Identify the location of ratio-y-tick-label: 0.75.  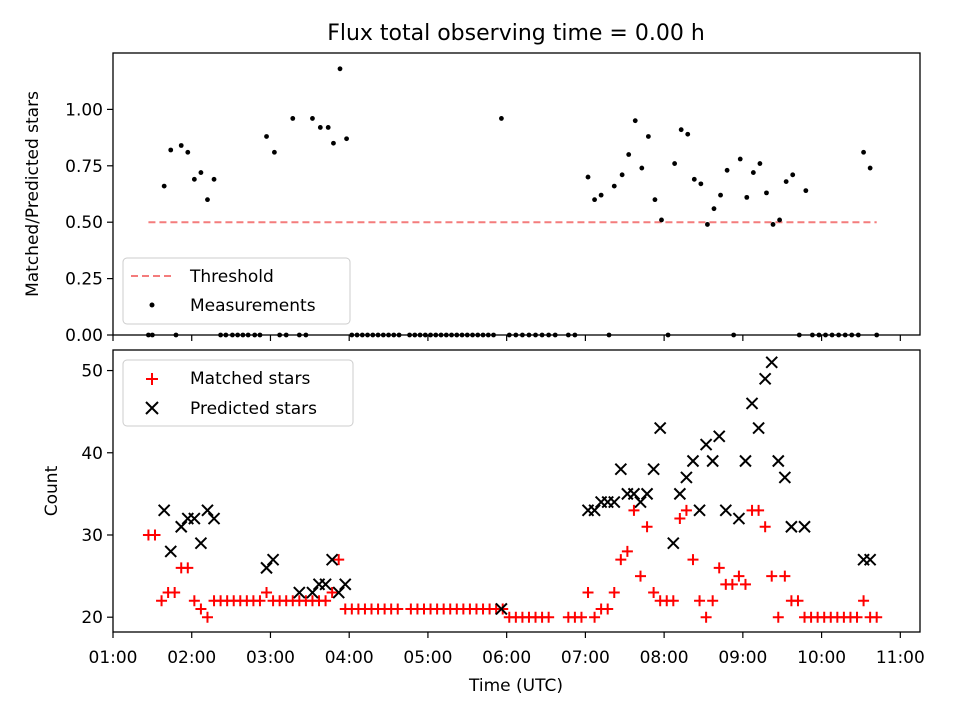
(84, 167).